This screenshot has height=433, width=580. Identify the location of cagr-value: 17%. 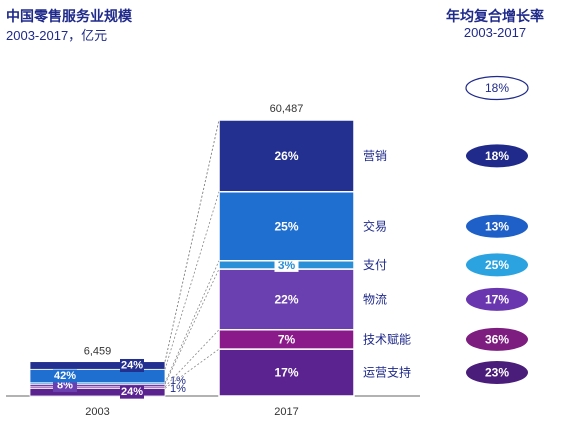
(497, 299).